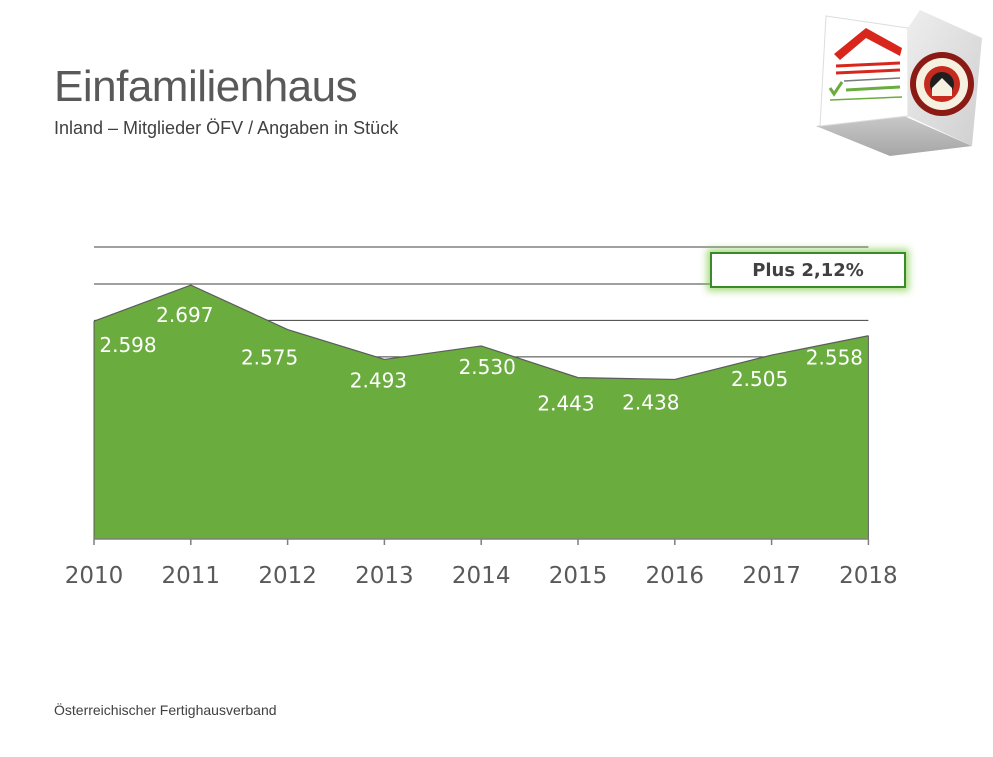 Image resolution: width=993 pixels, height=757 pixels. Describe the element at coordinates (868, 44) in the screenshot. I see `house-roof-icon` at that location.